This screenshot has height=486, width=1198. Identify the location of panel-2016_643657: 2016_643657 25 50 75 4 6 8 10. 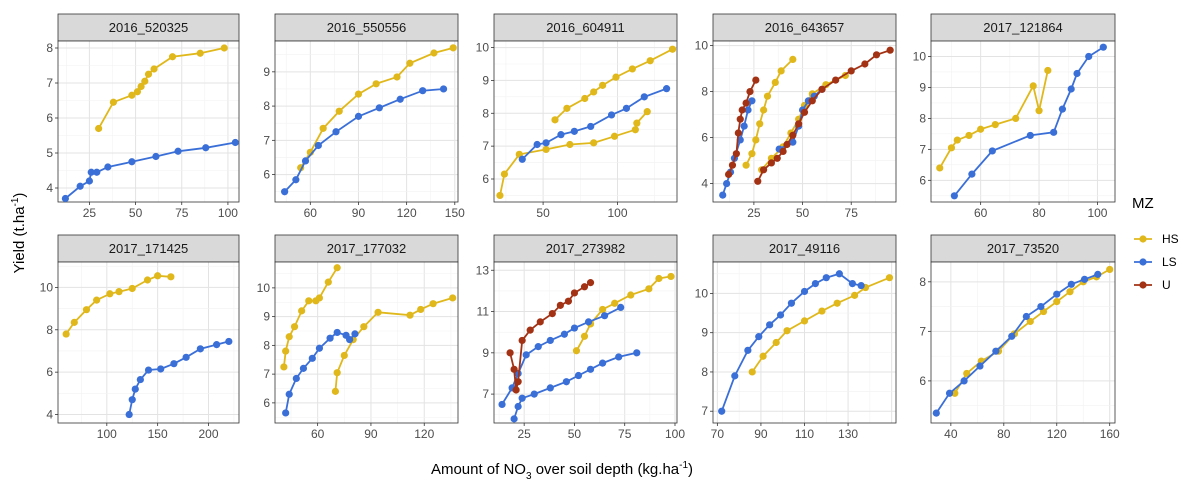
(796, 116).